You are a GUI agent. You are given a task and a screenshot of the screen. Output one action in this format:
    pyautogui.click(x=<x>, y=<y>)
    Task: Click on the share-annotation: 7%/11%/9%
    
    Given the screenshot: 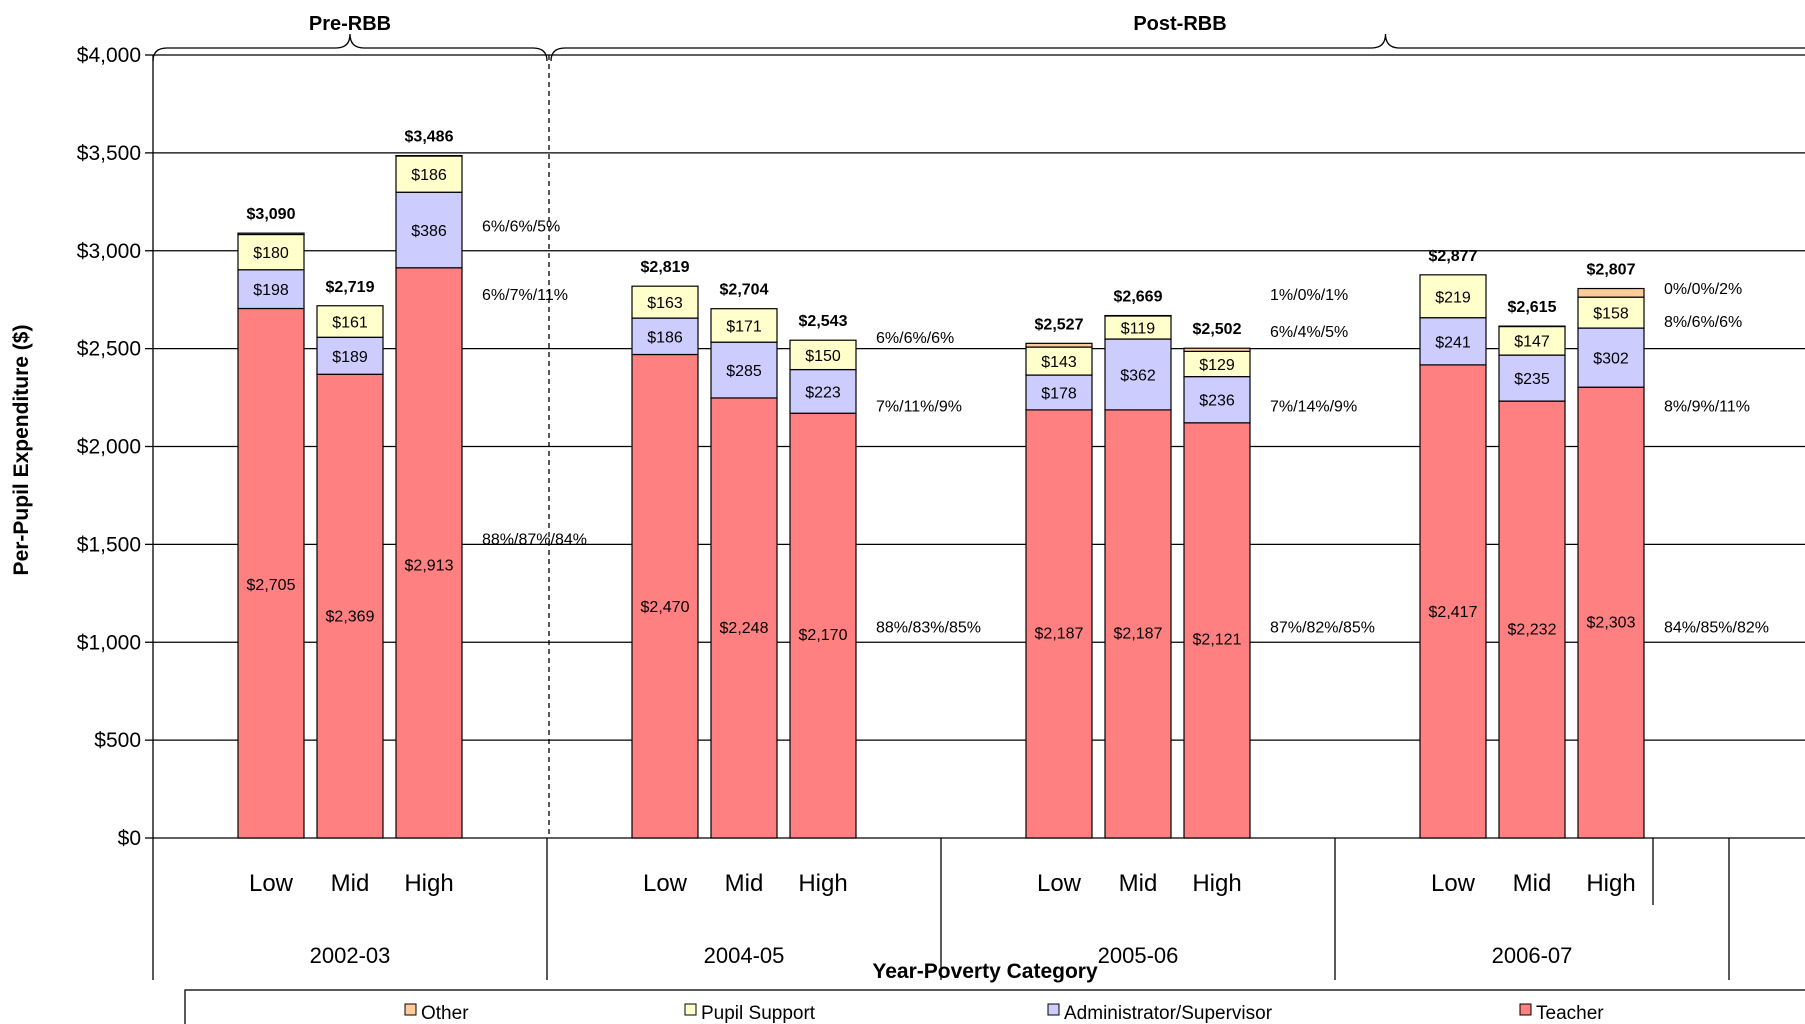 What is the action you would take?
    pyautogui.click(x=919, y=406)
    